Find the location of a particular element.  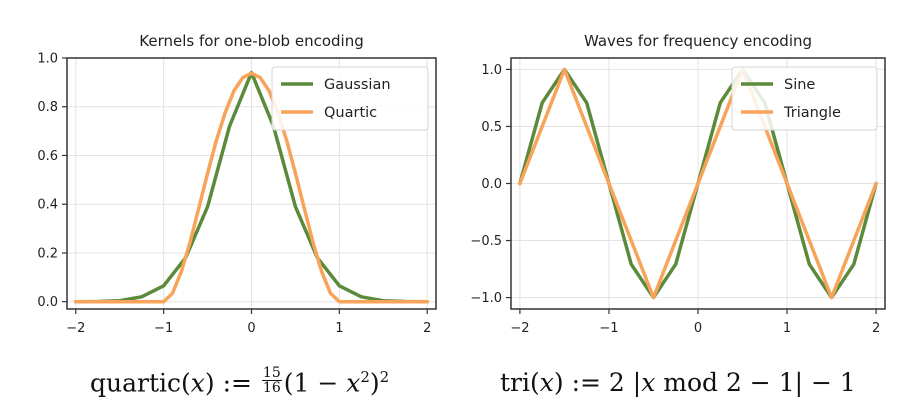

y-tick-label: −0.5 is located at coordinates (486, 241).